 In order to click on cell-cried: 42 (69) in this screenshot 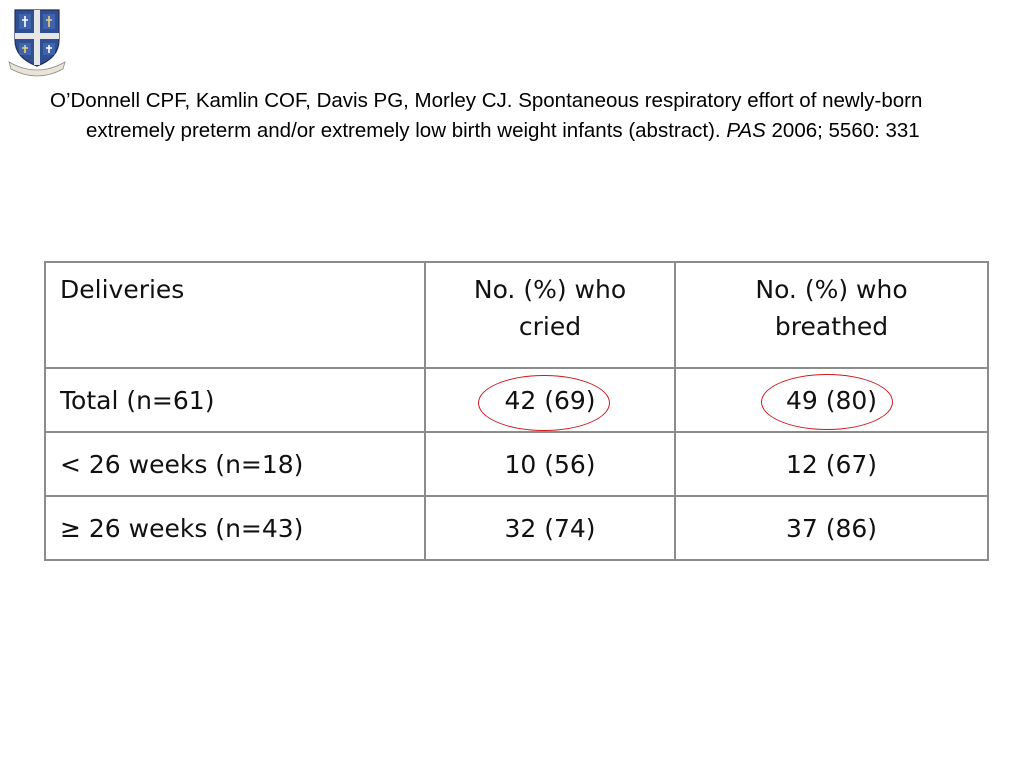, I will do `click(550, 400)`.